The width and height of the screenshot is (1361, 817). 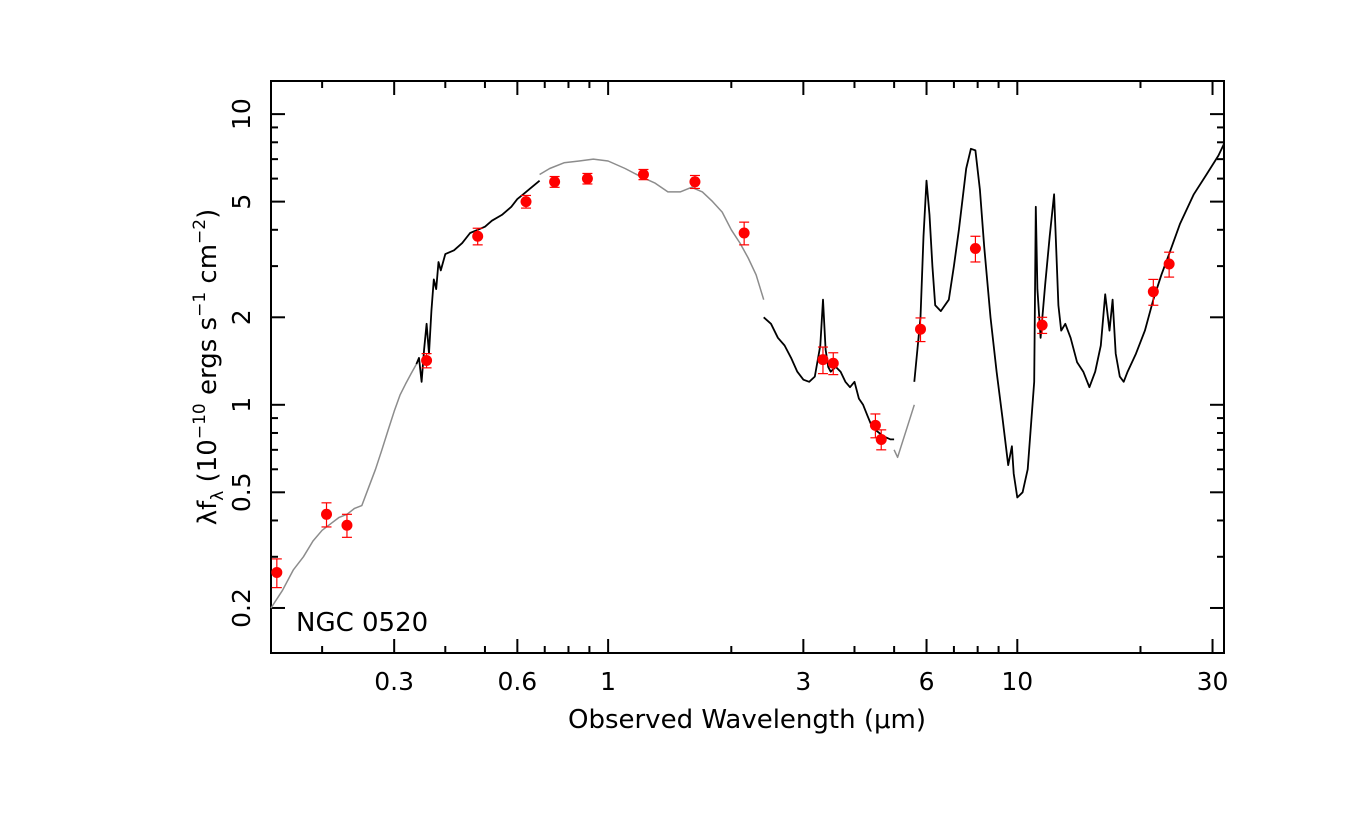 I want to click on y-axis-label: λfλ (10−10 ergs s−1 cm−2), so click(x=209, y=367).